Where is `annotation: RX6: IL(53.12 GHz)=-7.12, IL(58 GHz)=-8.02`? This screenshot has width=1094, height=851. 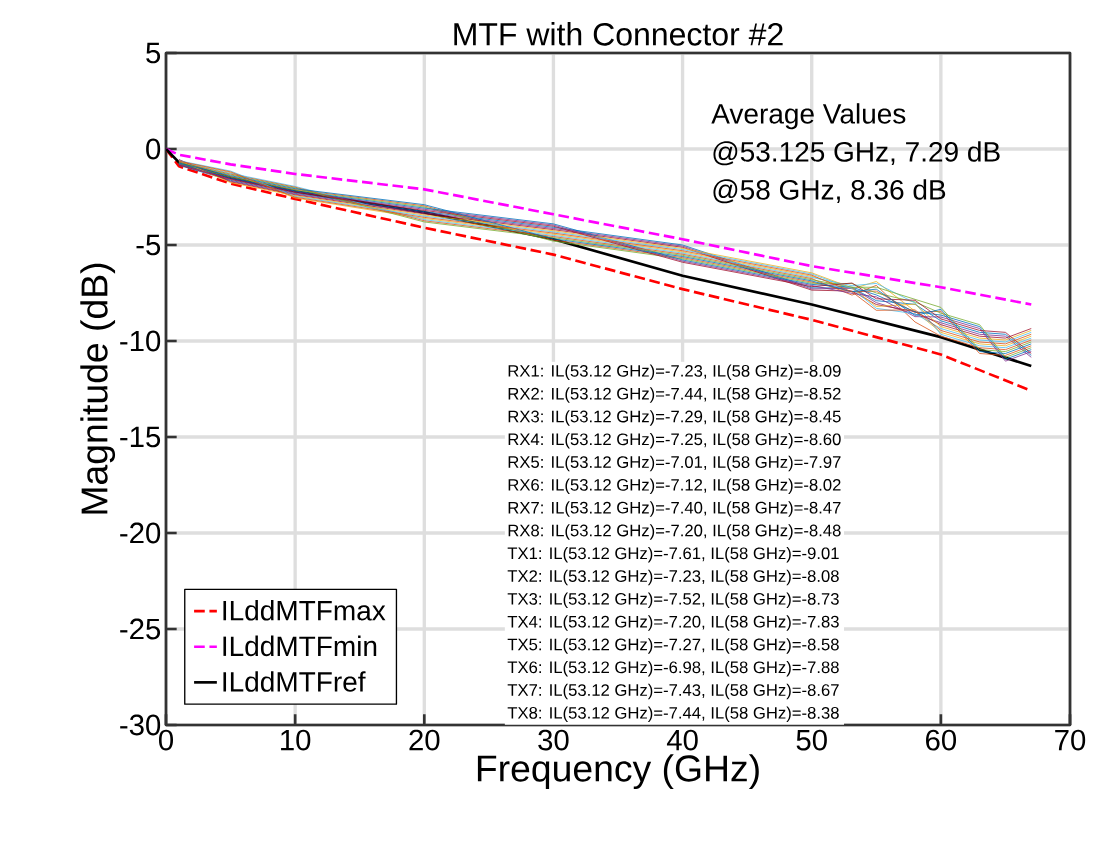
annotation: RX6: IL(53.12 GHz)=-7.12, IL(58 GHz)=-8.02 is located at coordinates (674, 486).